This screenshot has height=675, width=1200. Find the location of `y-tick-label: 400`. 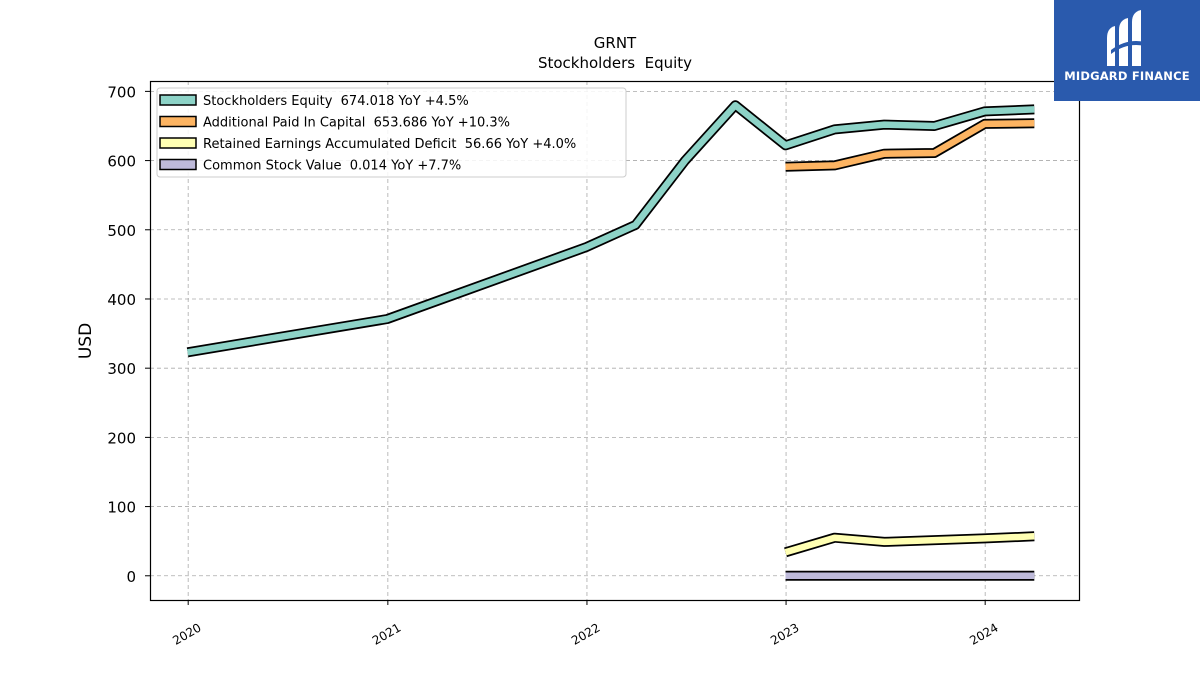

y-tick-label: 400 is located at coordinates (121, 300).